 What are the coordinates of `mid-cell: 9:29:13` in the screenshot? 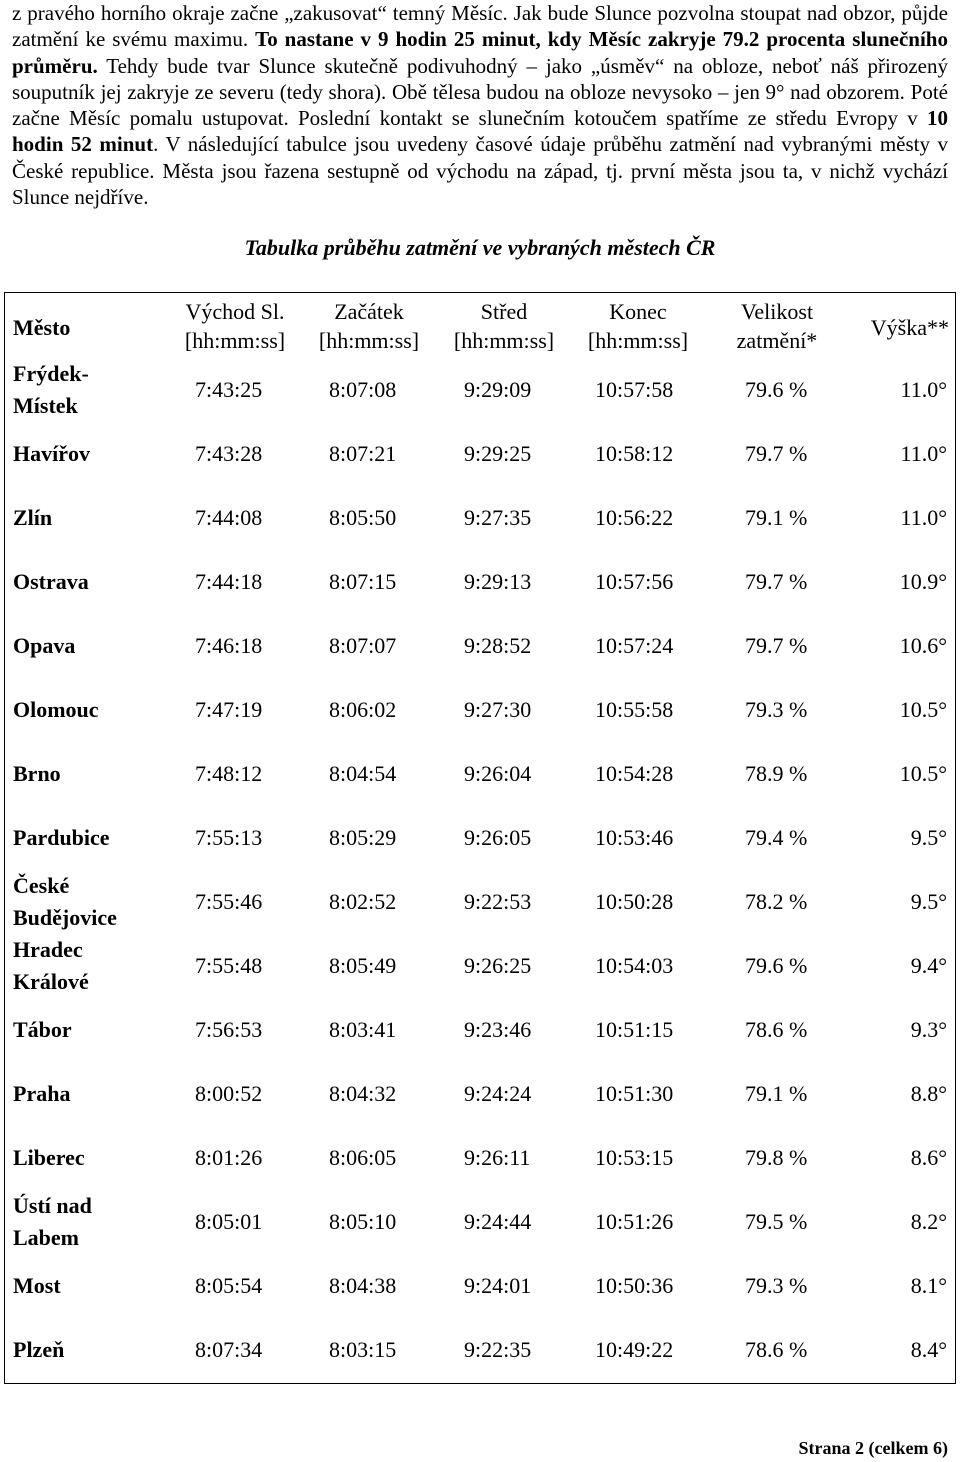 It's located at (498, 581).